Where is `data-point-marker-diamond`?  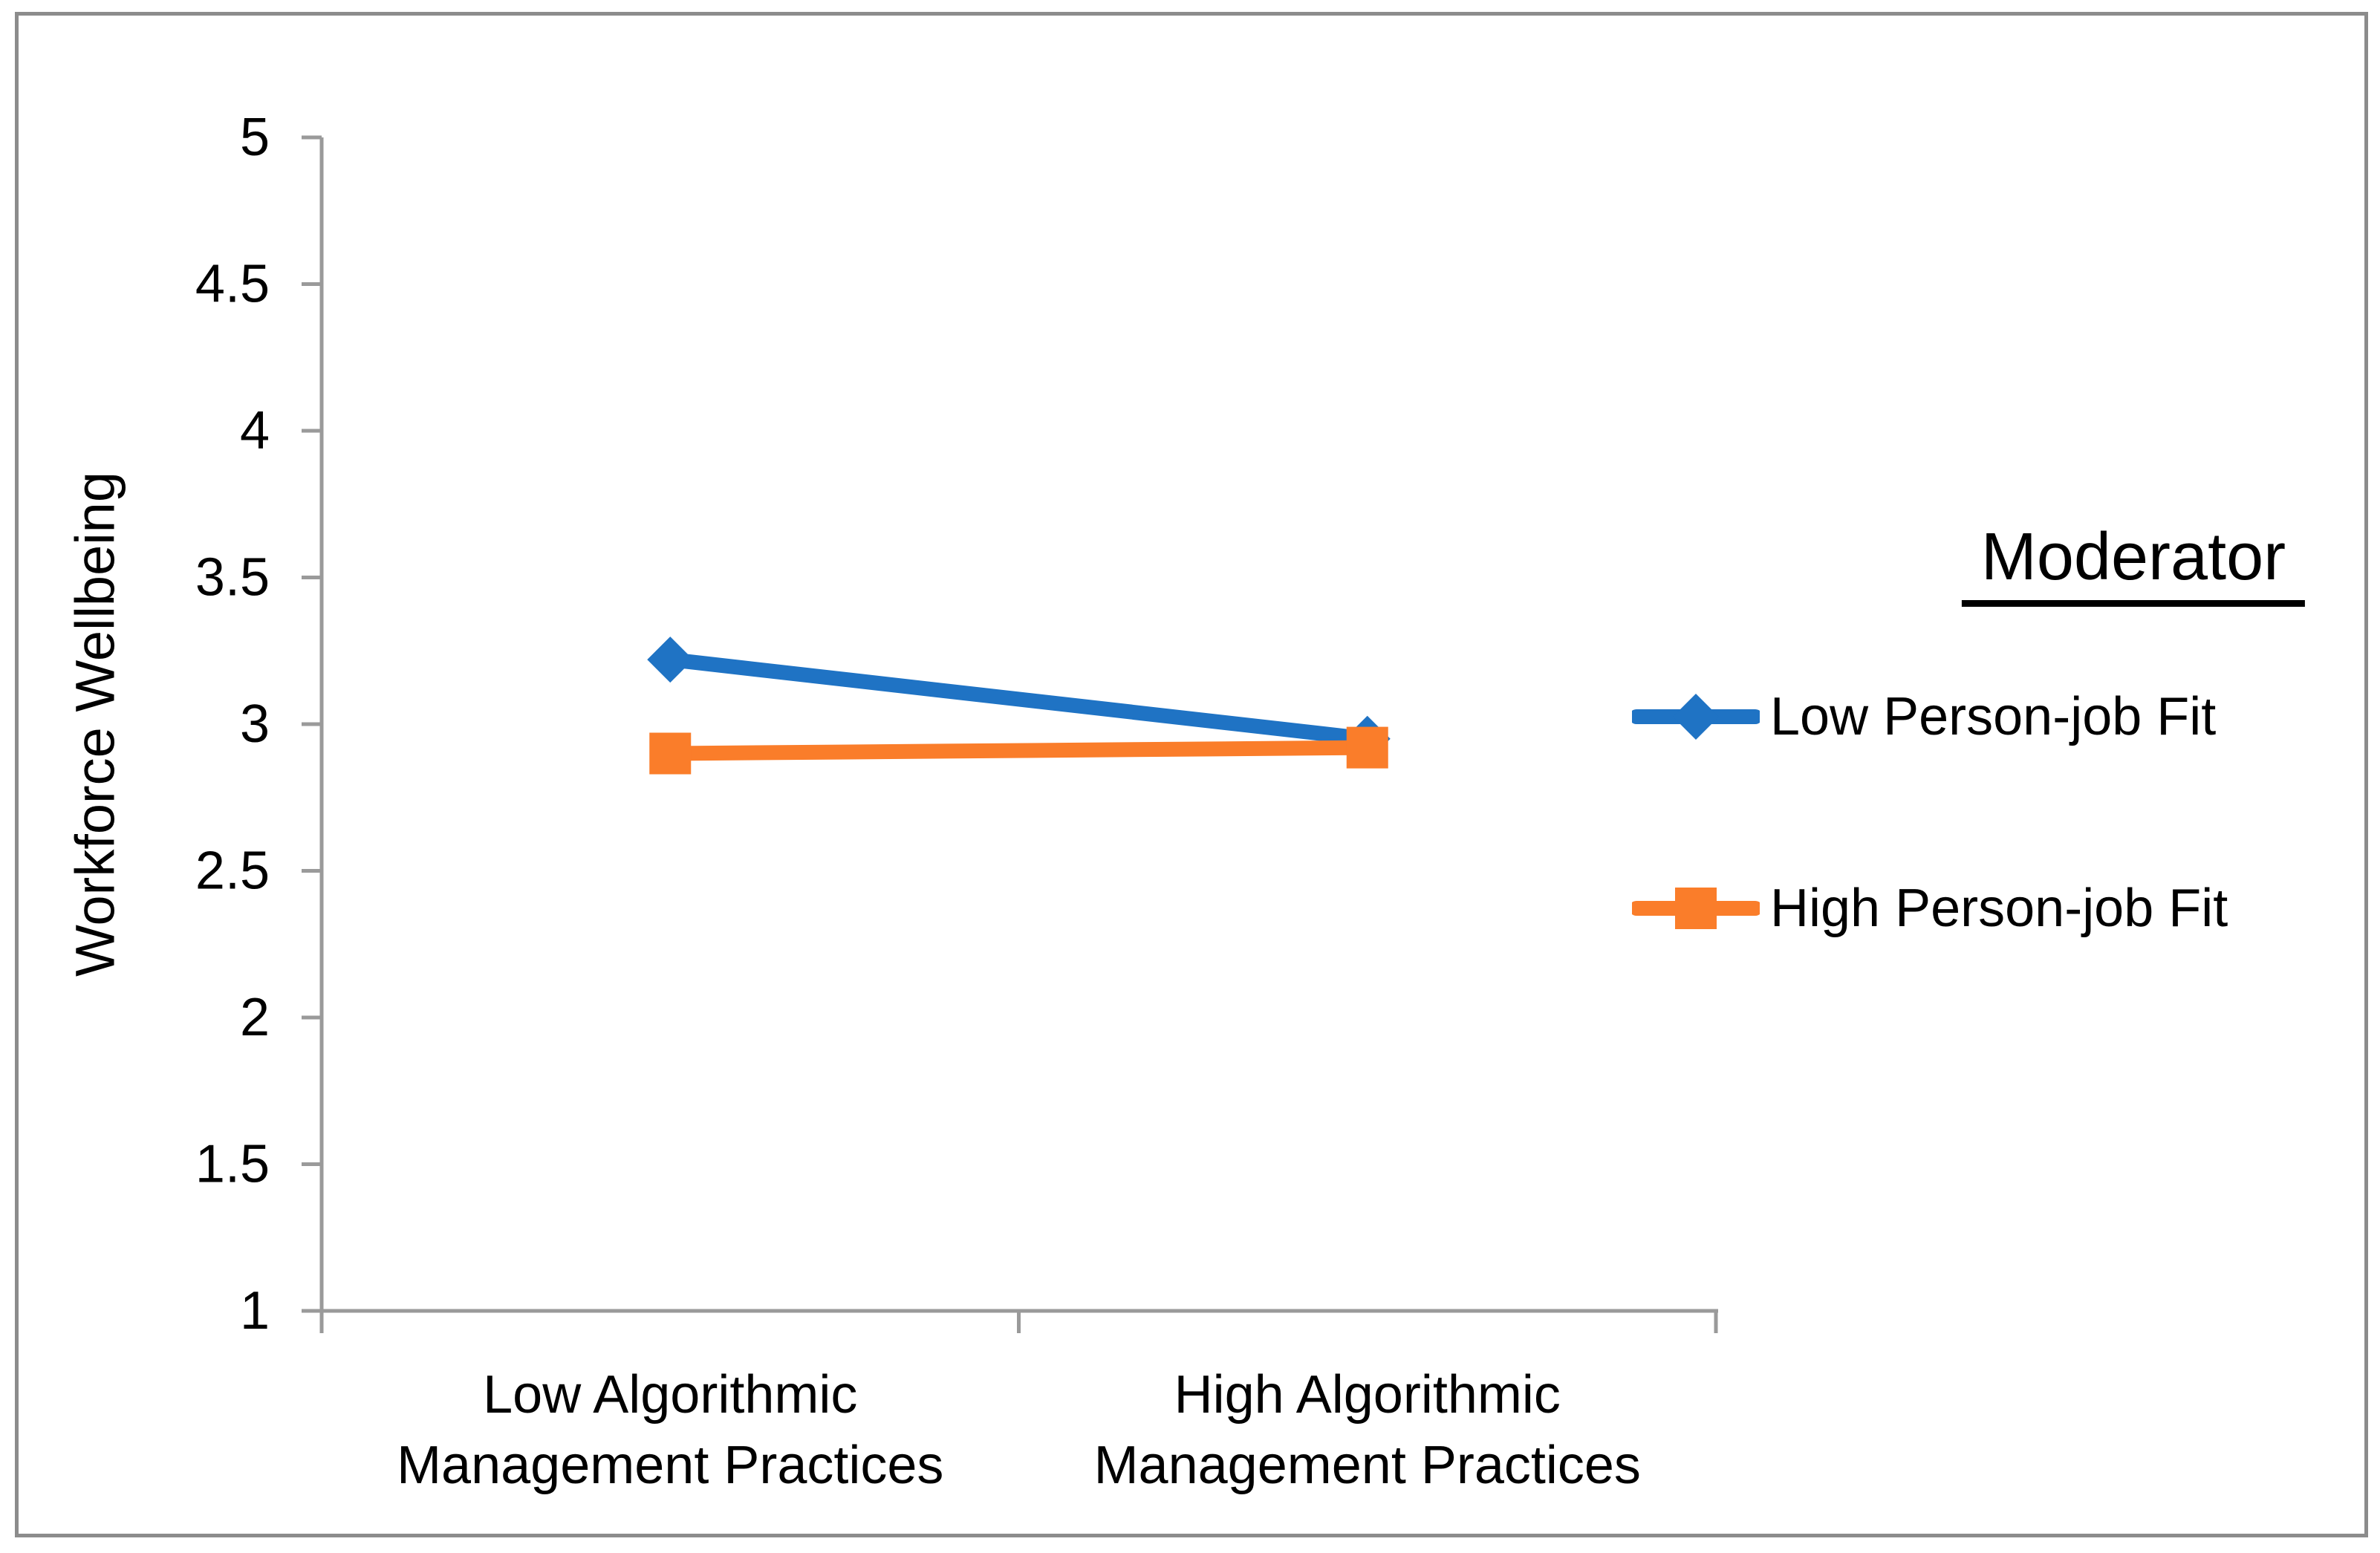 data-point-marker-diamond is located at coordinates (671, 659).